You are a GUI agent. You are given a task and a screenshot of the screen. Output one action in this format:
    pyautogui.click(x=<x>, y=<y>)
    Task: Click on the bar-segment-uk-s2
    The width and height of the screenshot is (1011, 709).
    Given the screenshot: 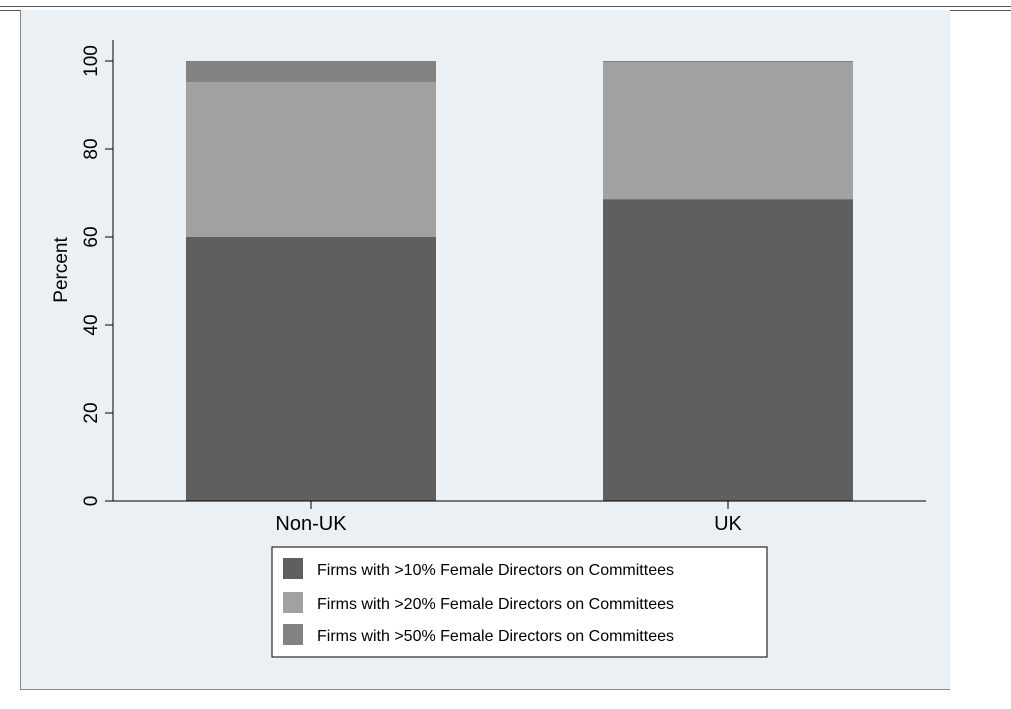 What is the action you would take?
    pyautogui.click(x=728, y=131)
    